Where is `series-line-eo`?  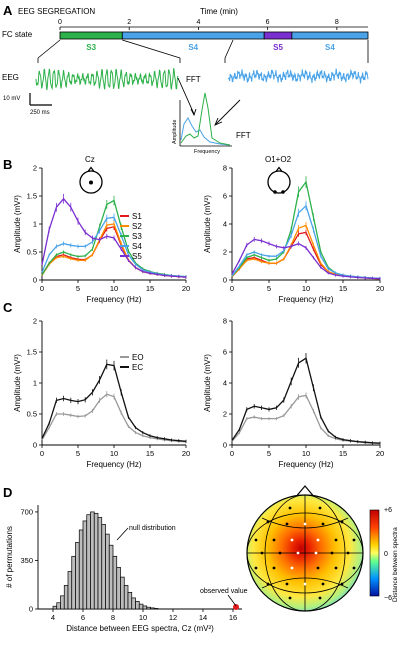 series-line-eo is located at coordinates (306, 419).